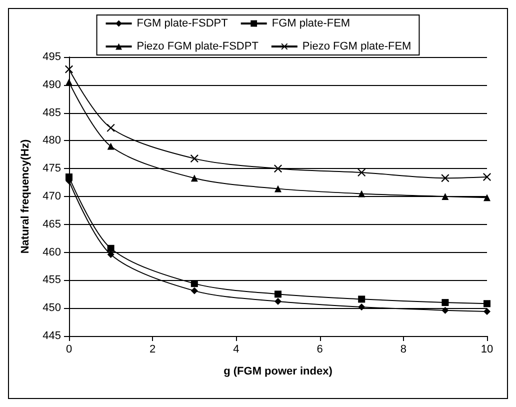 This screenshot has height=407, width=516. Describe the element at coordinates (278, 372) in the screenshot. I see `x-axis-title: g (FGM power index)` at that location.